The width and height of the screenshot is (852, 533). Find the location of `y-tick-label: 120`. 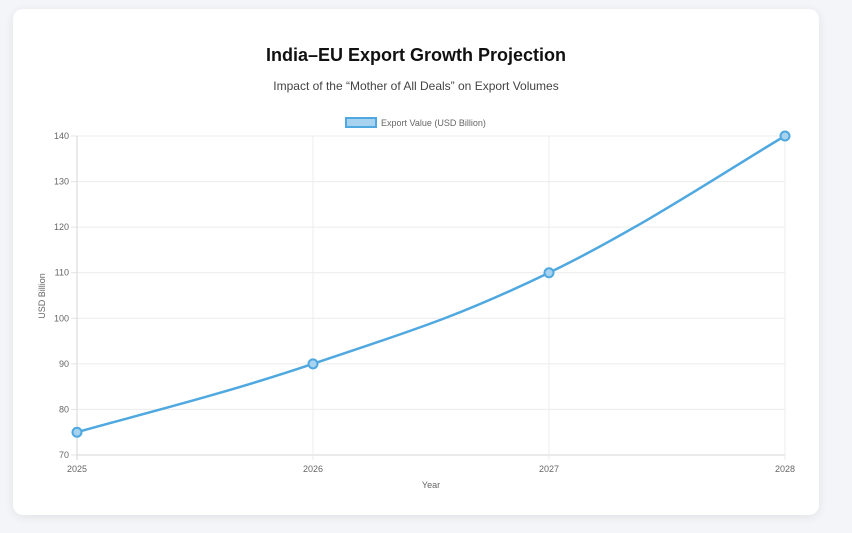

y-tick-label: 120 is located at coordinates (61, 227).